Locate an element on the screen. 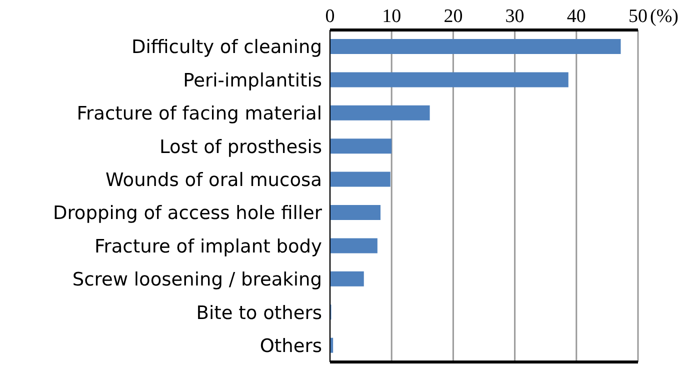 The height and width of the screenshot is (366, 685). y-tick-label: Difficulty of cleaning is located at coordinates (227, 47).